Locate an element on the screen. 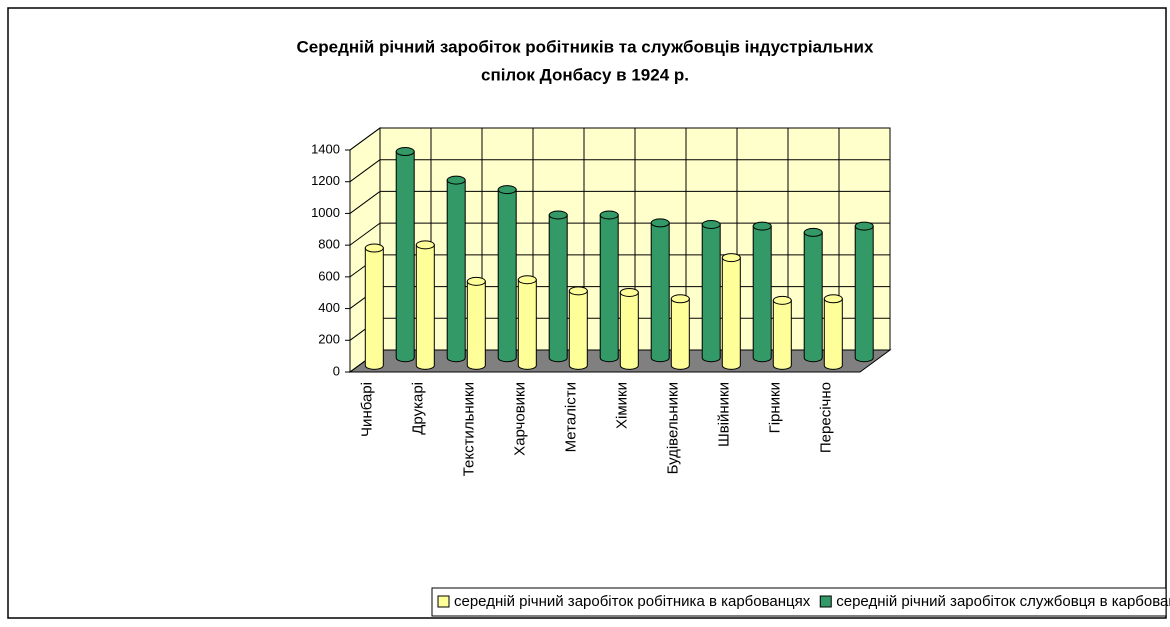  y-tick-label: 800 is located at coordinates (329, 244).